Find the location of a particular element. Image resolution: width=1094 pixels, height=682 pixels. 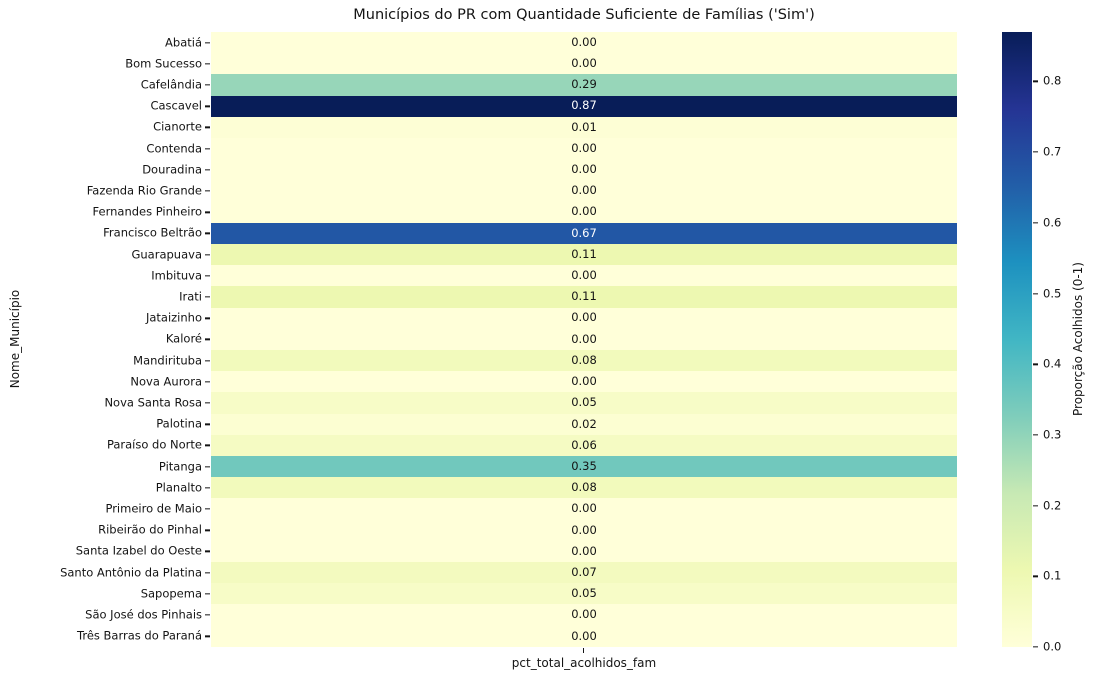

heatmap-row: Santo Antônio da Platina 0.07 is located at coordinates (508, 573).